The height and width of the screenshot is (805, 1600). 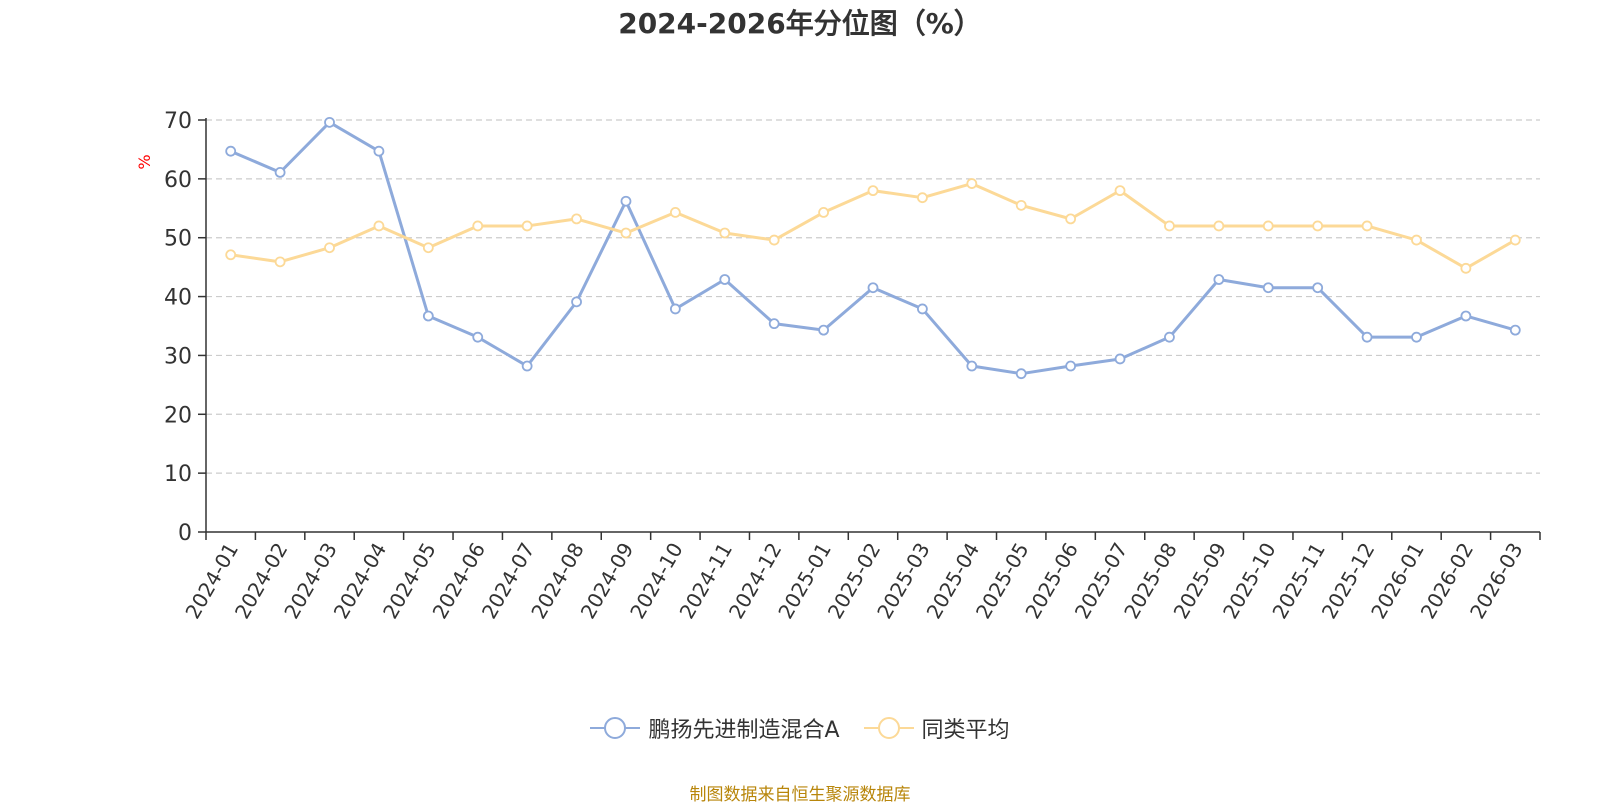 What do you see at coordinates (800, 23) in the screenshot?
I see `chart-title: 2024-2026年分位图（%）` at bounding box center [800, 23].